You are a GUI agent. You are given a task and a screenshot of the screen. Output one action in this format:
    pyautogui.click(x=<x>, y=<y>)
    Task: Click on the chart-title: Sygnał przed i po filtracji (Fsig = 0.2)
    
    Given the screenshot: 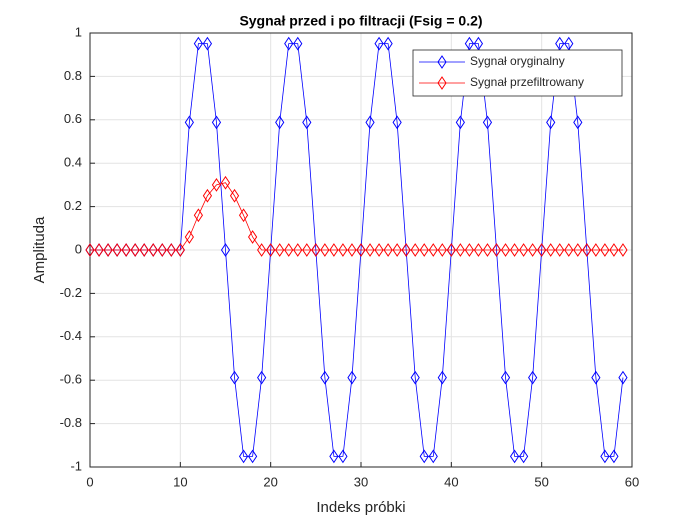 What is the action you would take?
    pyautogui.click(x=360, y=21)
    